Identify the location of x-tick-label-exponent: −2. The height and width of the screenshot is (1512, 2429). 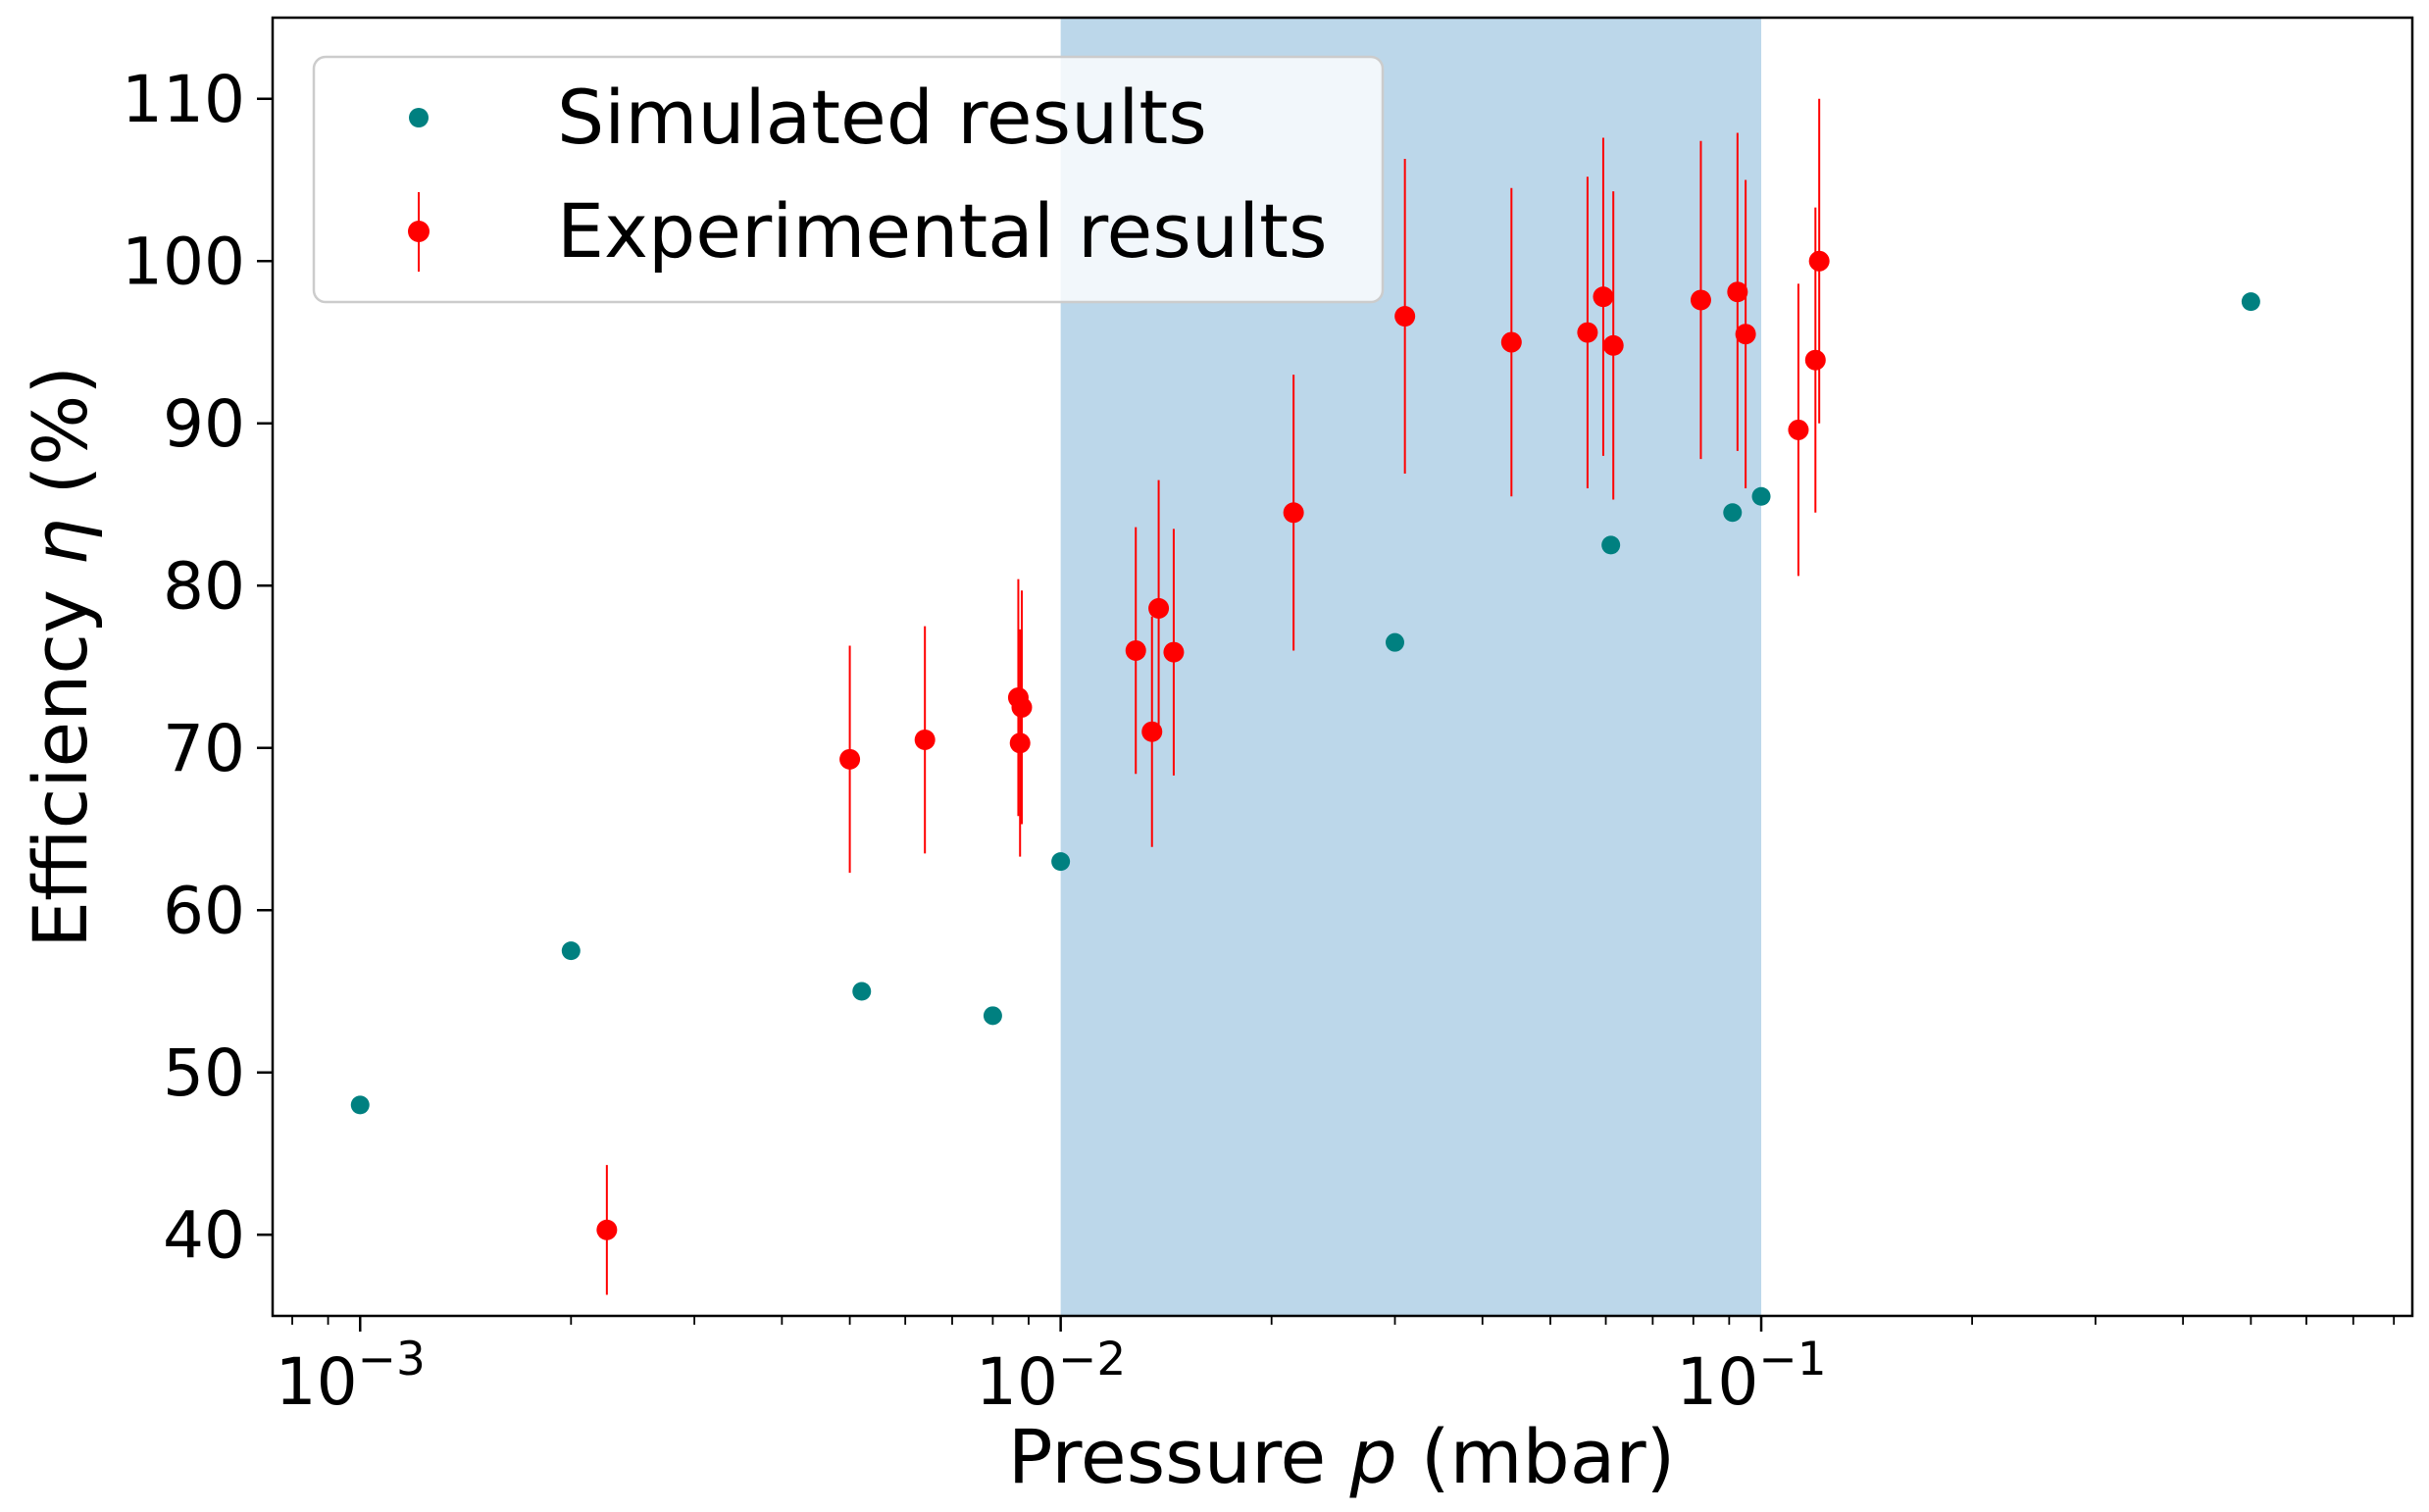
(1092, 1359).